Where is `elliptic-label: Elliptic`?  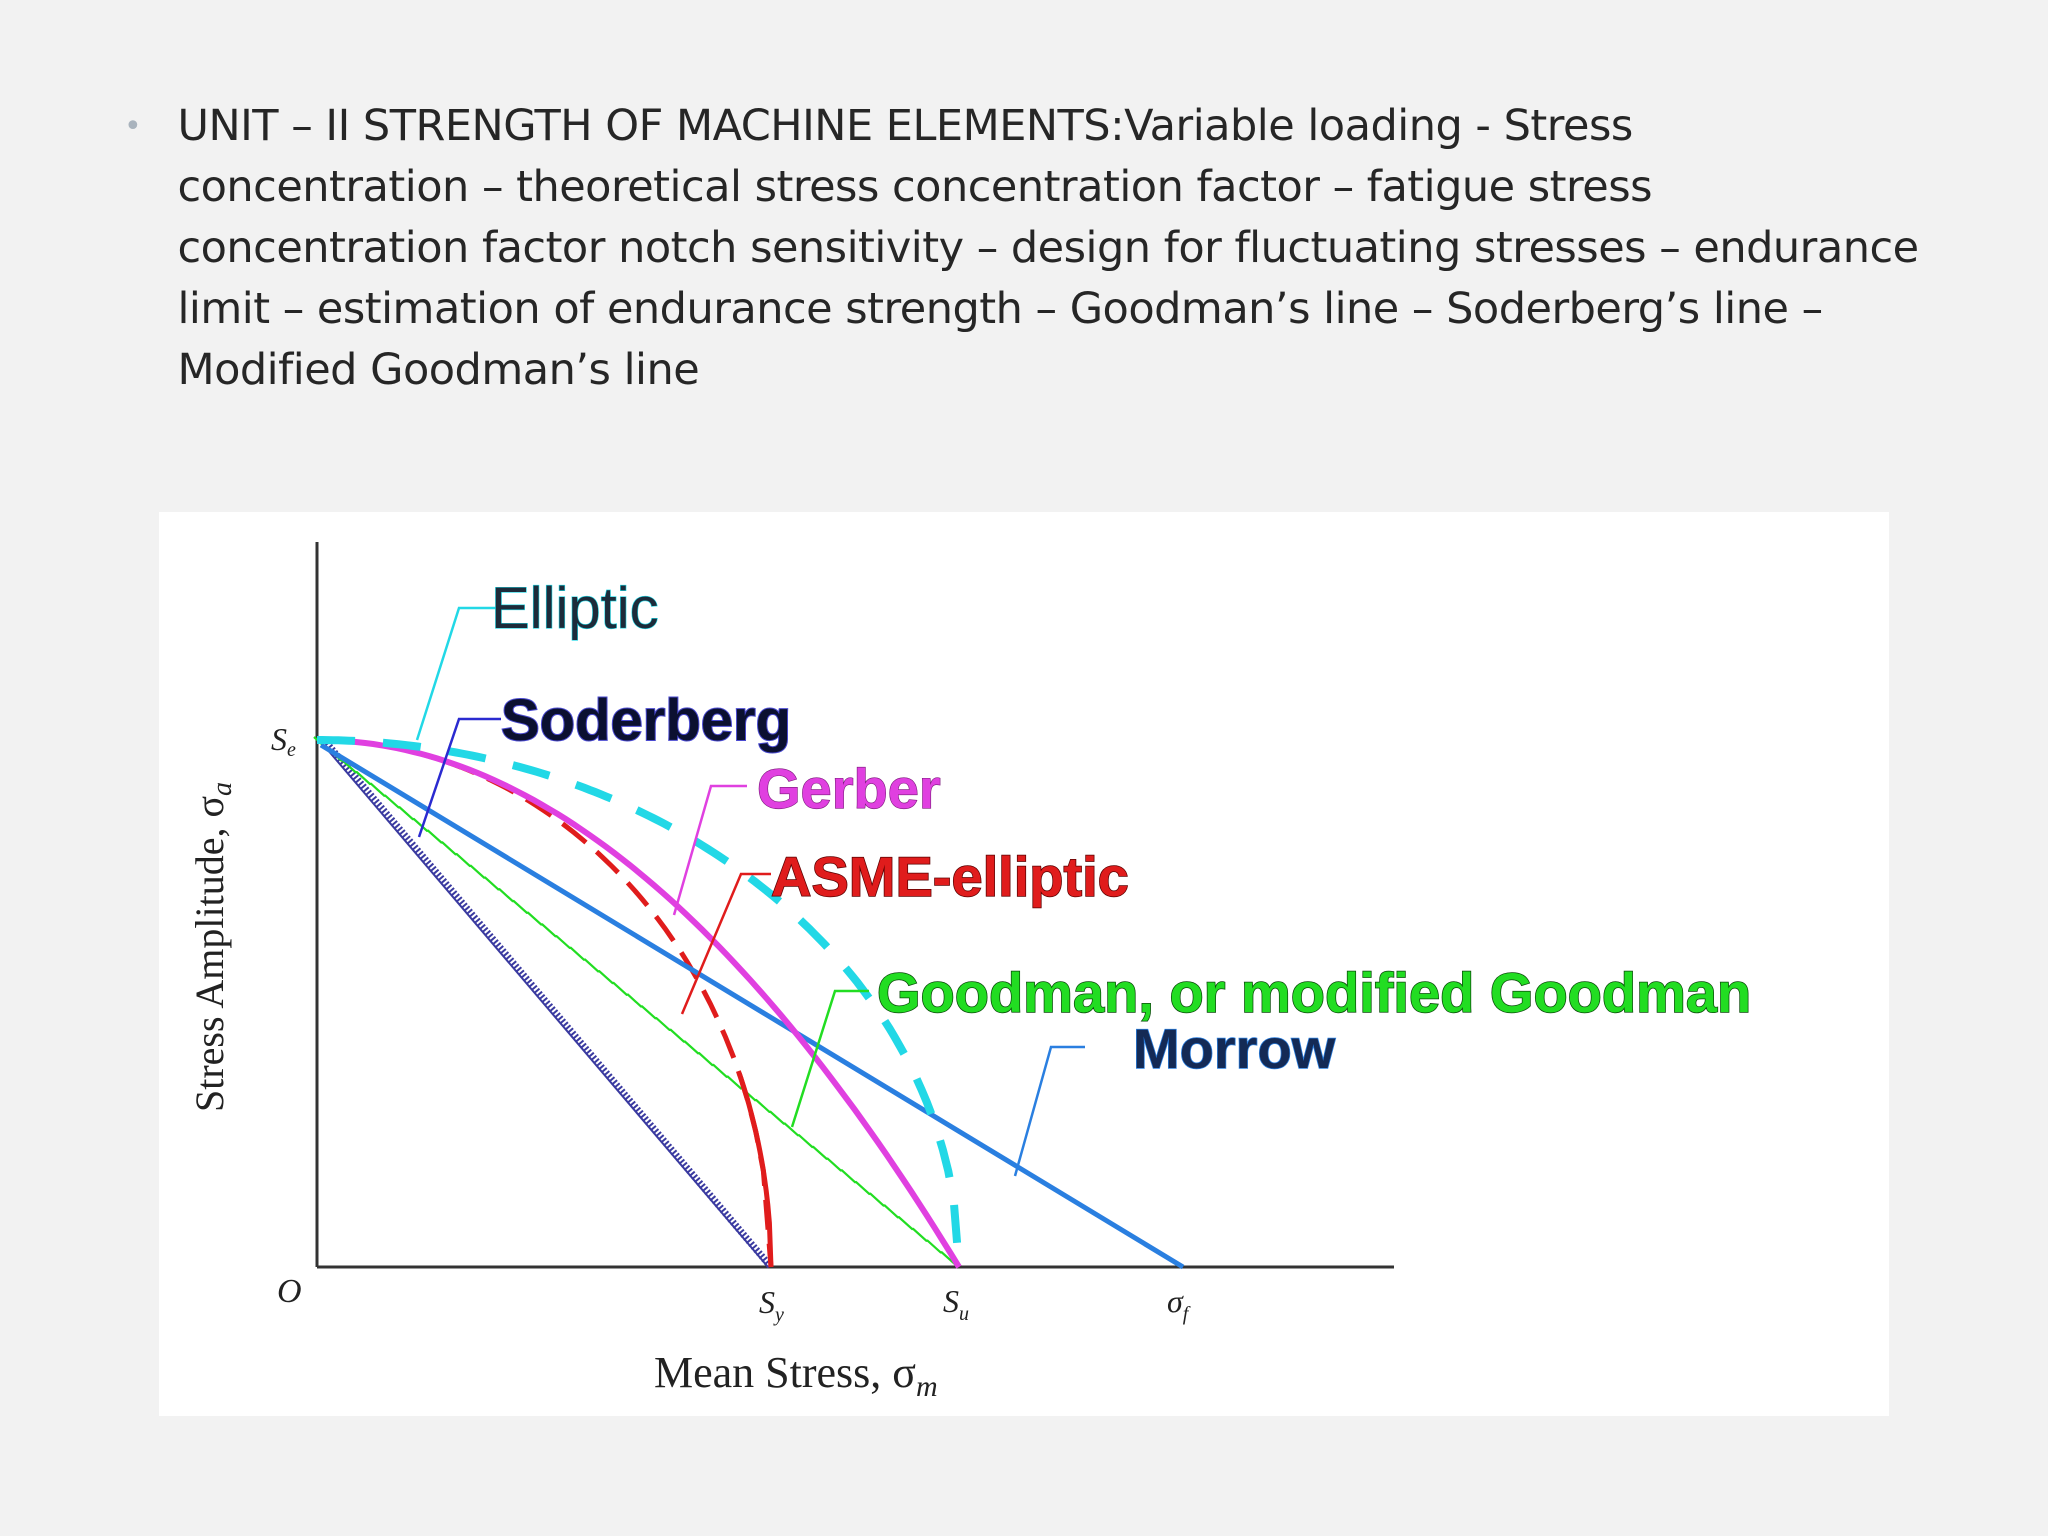 elliptic-label: Elliptic is located at coordinates (575, 608).